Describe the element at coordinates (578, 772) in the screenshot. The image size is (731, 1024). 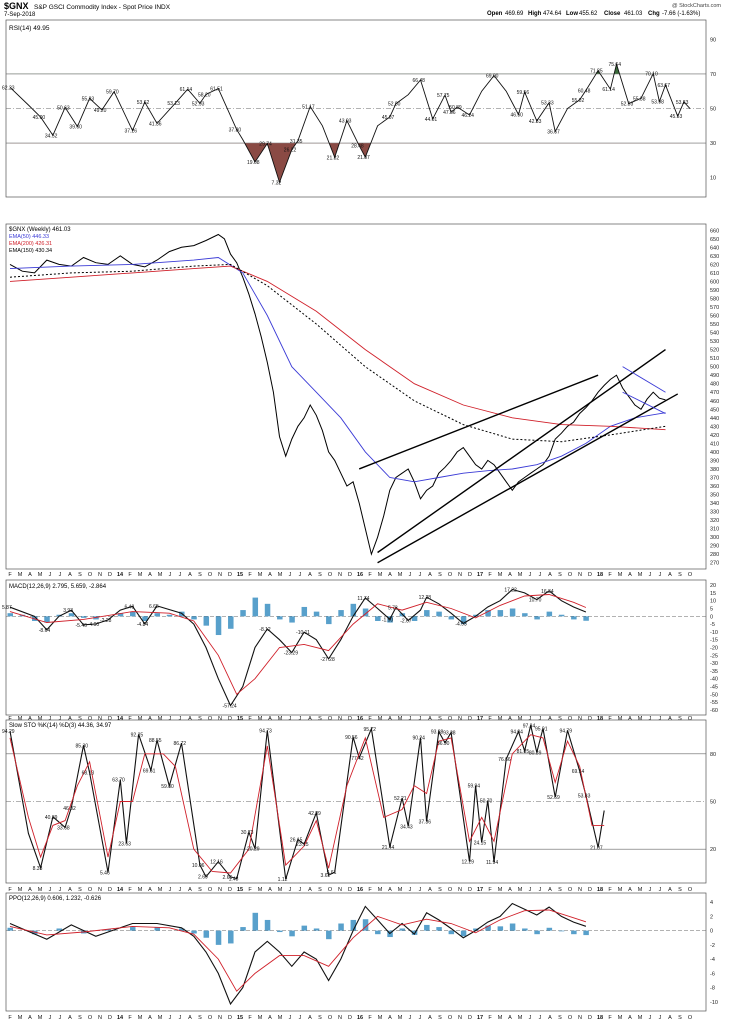
I see `data-label: 69.14` at that location.